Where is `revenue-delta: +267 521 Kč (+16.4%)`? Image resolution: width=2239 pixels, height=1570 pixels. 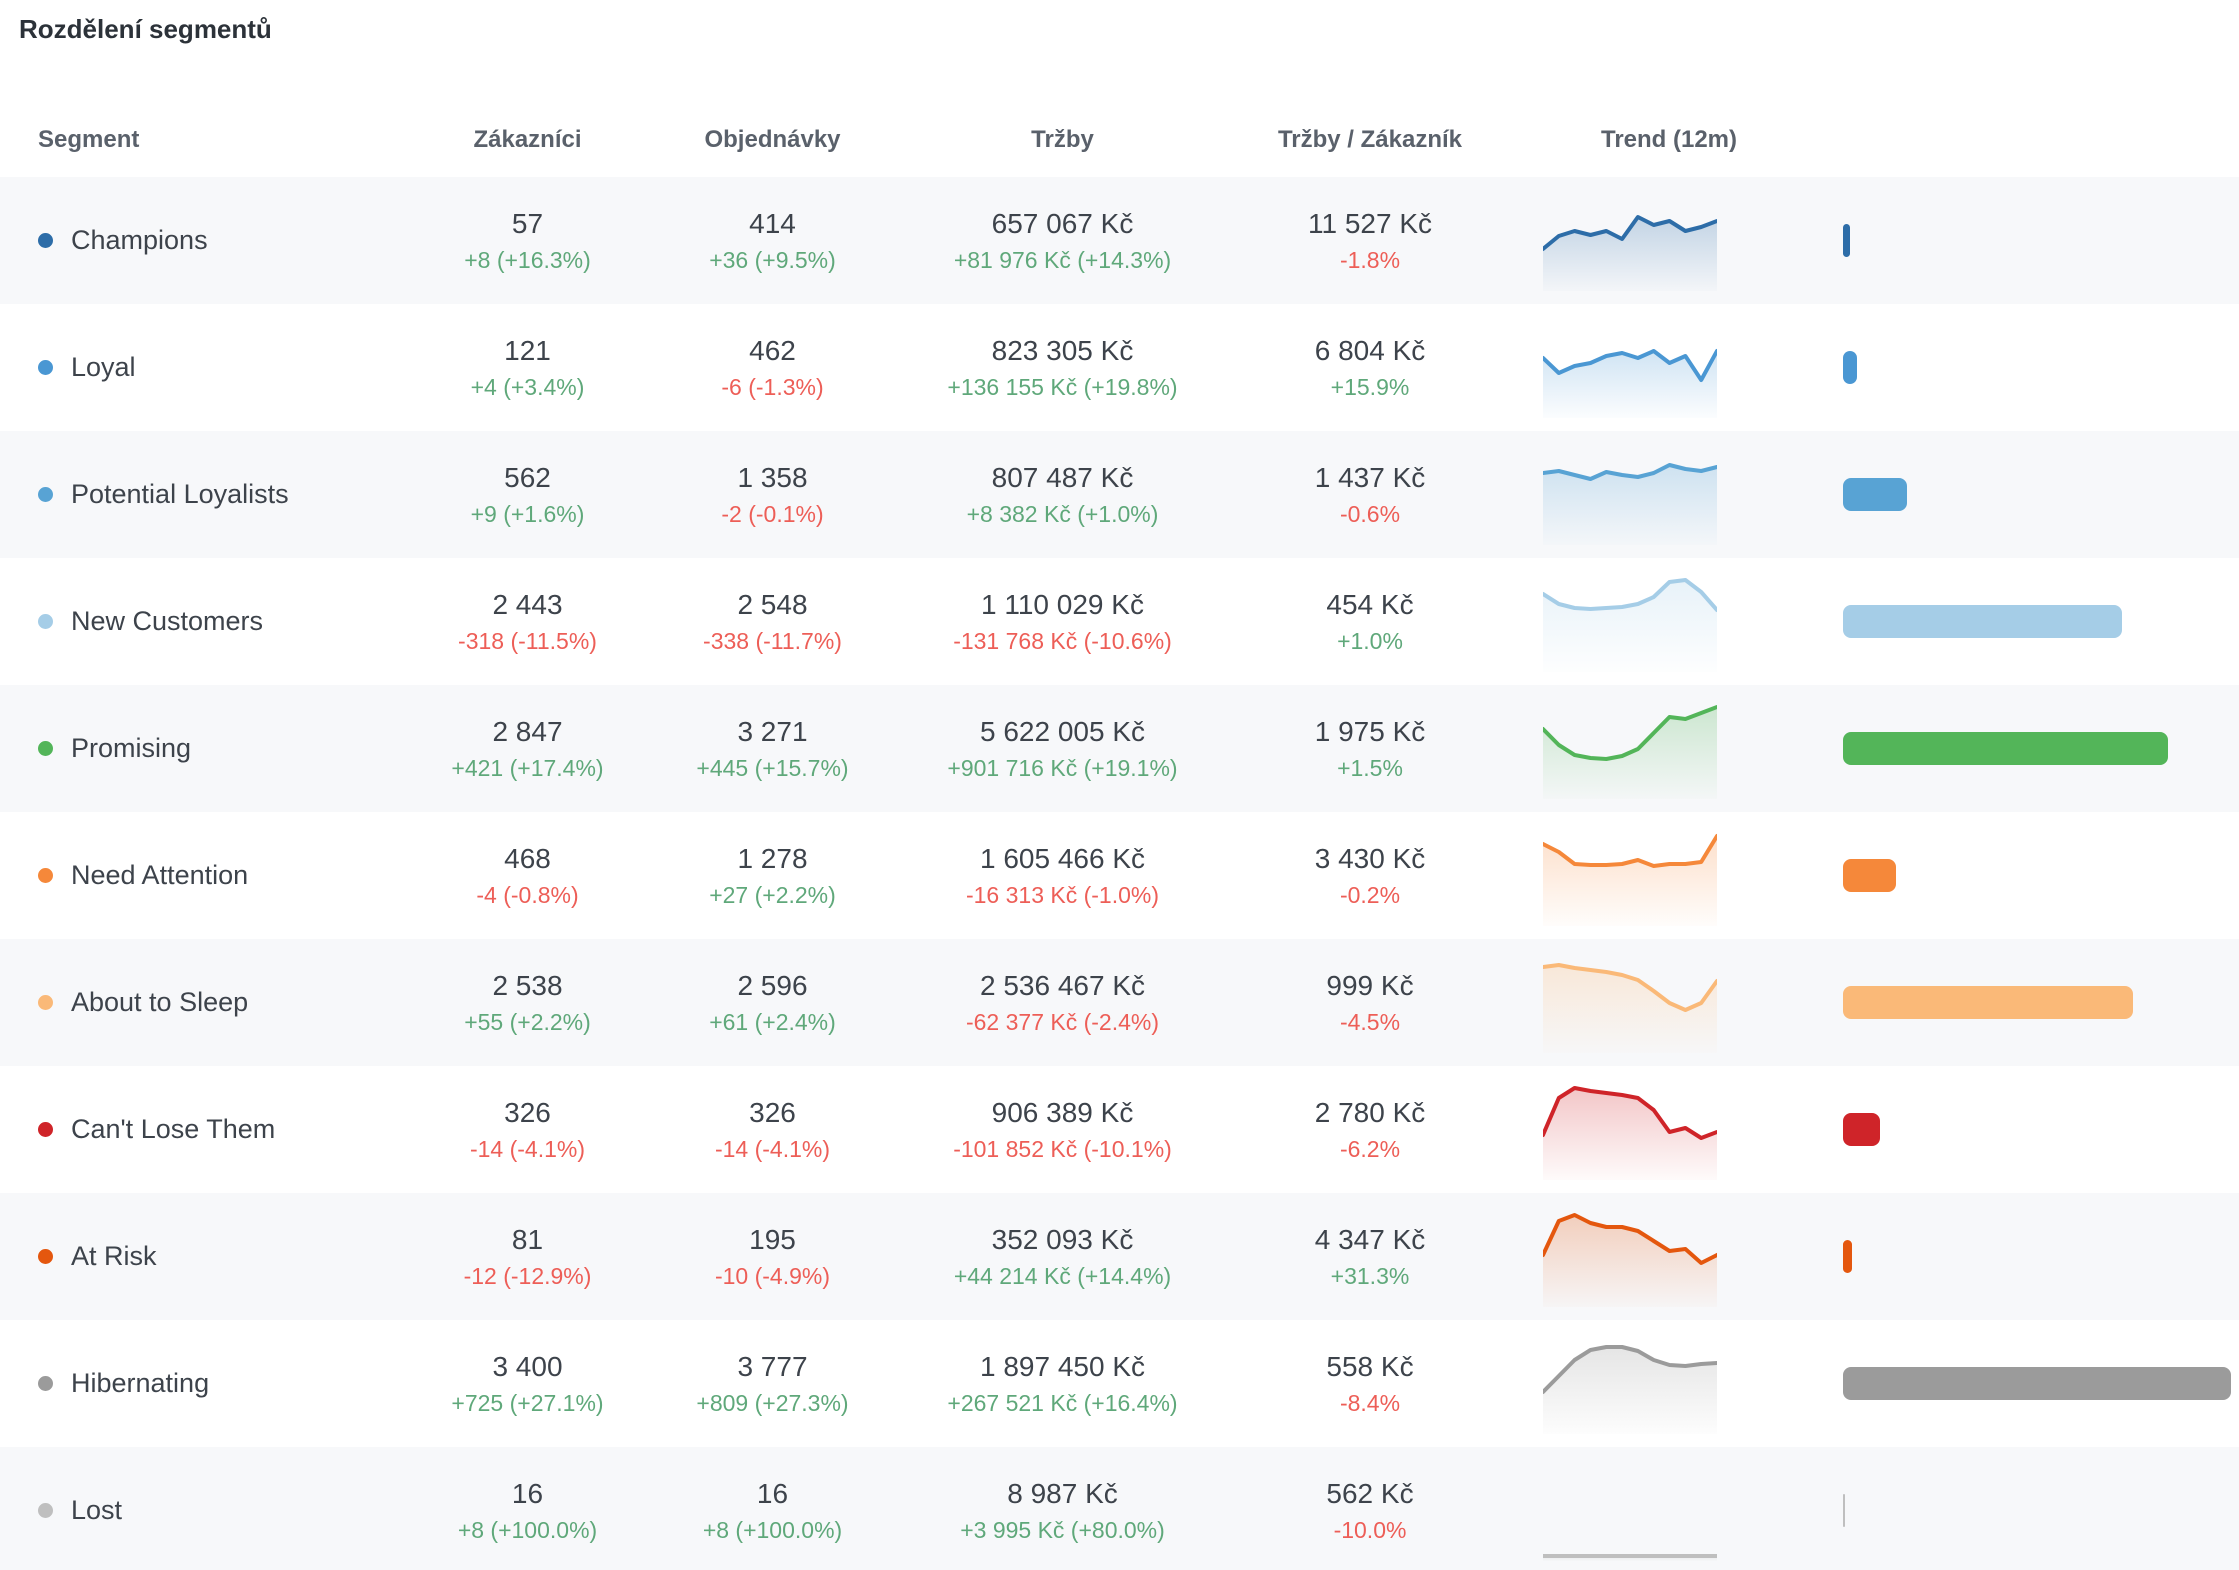 revenue-delta: +267 521 Kč (+16.4%) is located at coordinates (1062, 1402).